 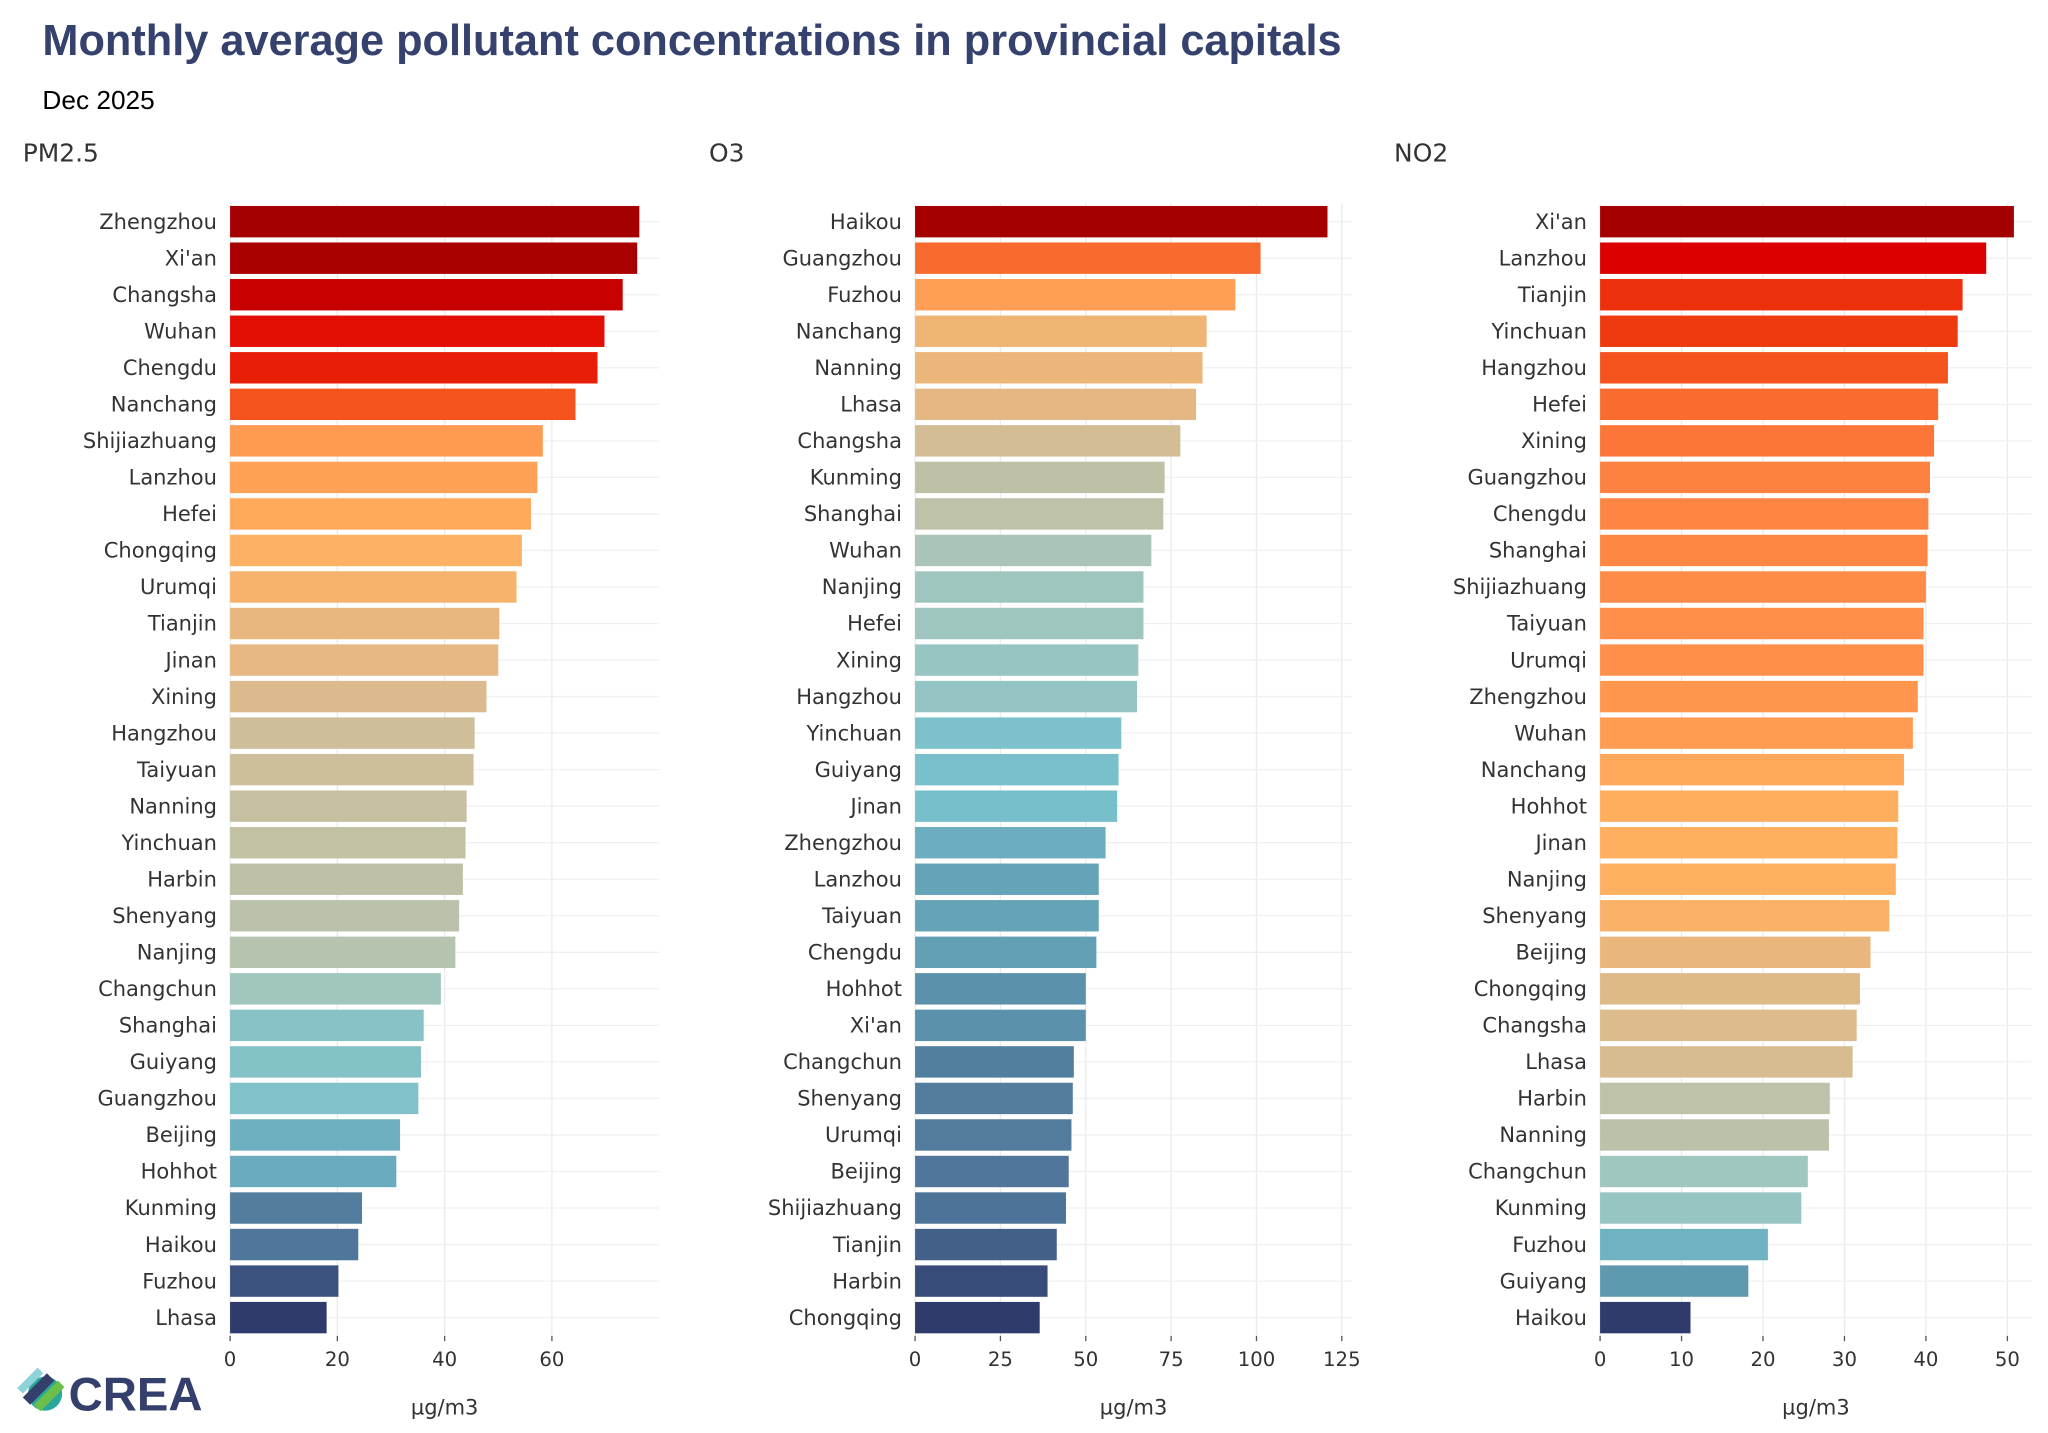 What do you see at coordinates (866, 222) in the screenshot?
I see `category-label: Haikou` at bounding box center [866, 222].